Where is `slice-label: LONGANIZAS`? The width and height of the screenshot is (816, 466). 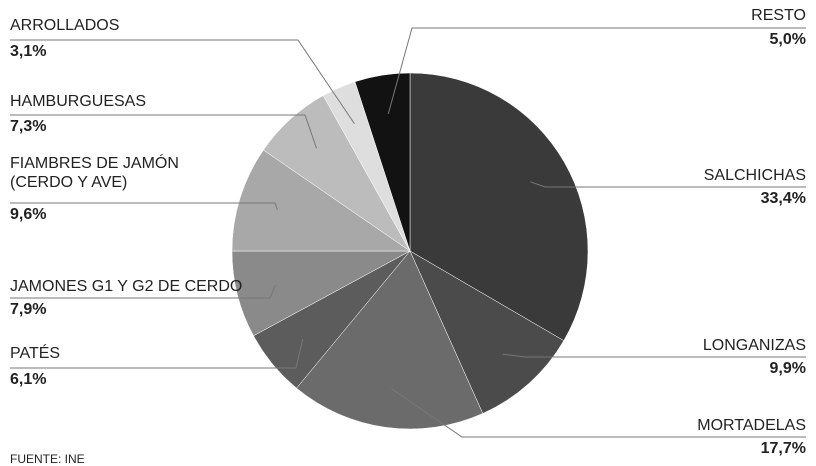 slice-label: LONGANIZAS is located at coordinates (754, 345).